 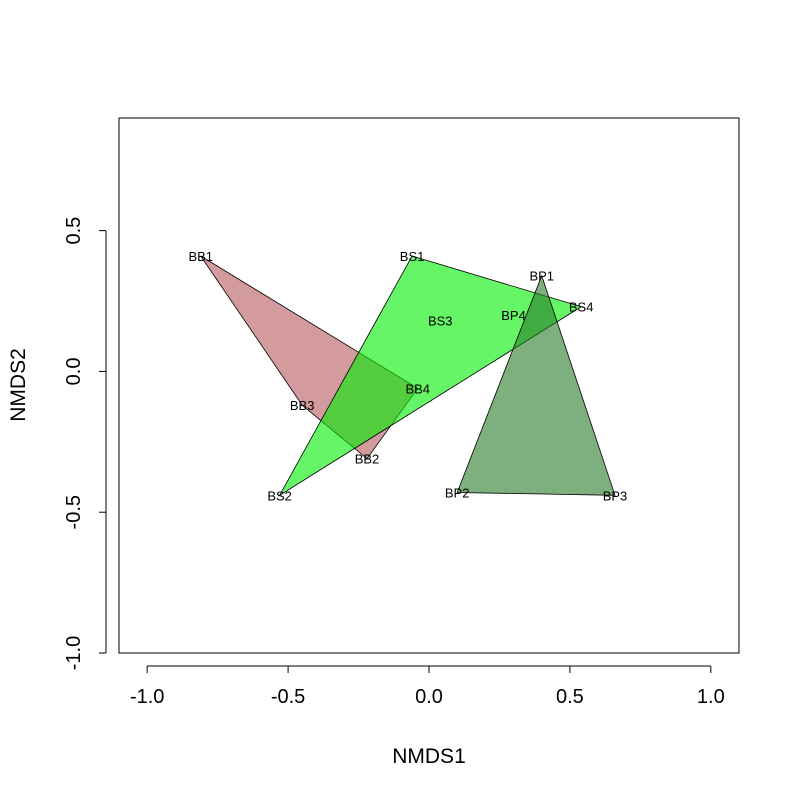 What do you see at coordinates (302, 405) in the screenshot?
I see `point-label-bb3: BB3` at bounding box center [302, 405].